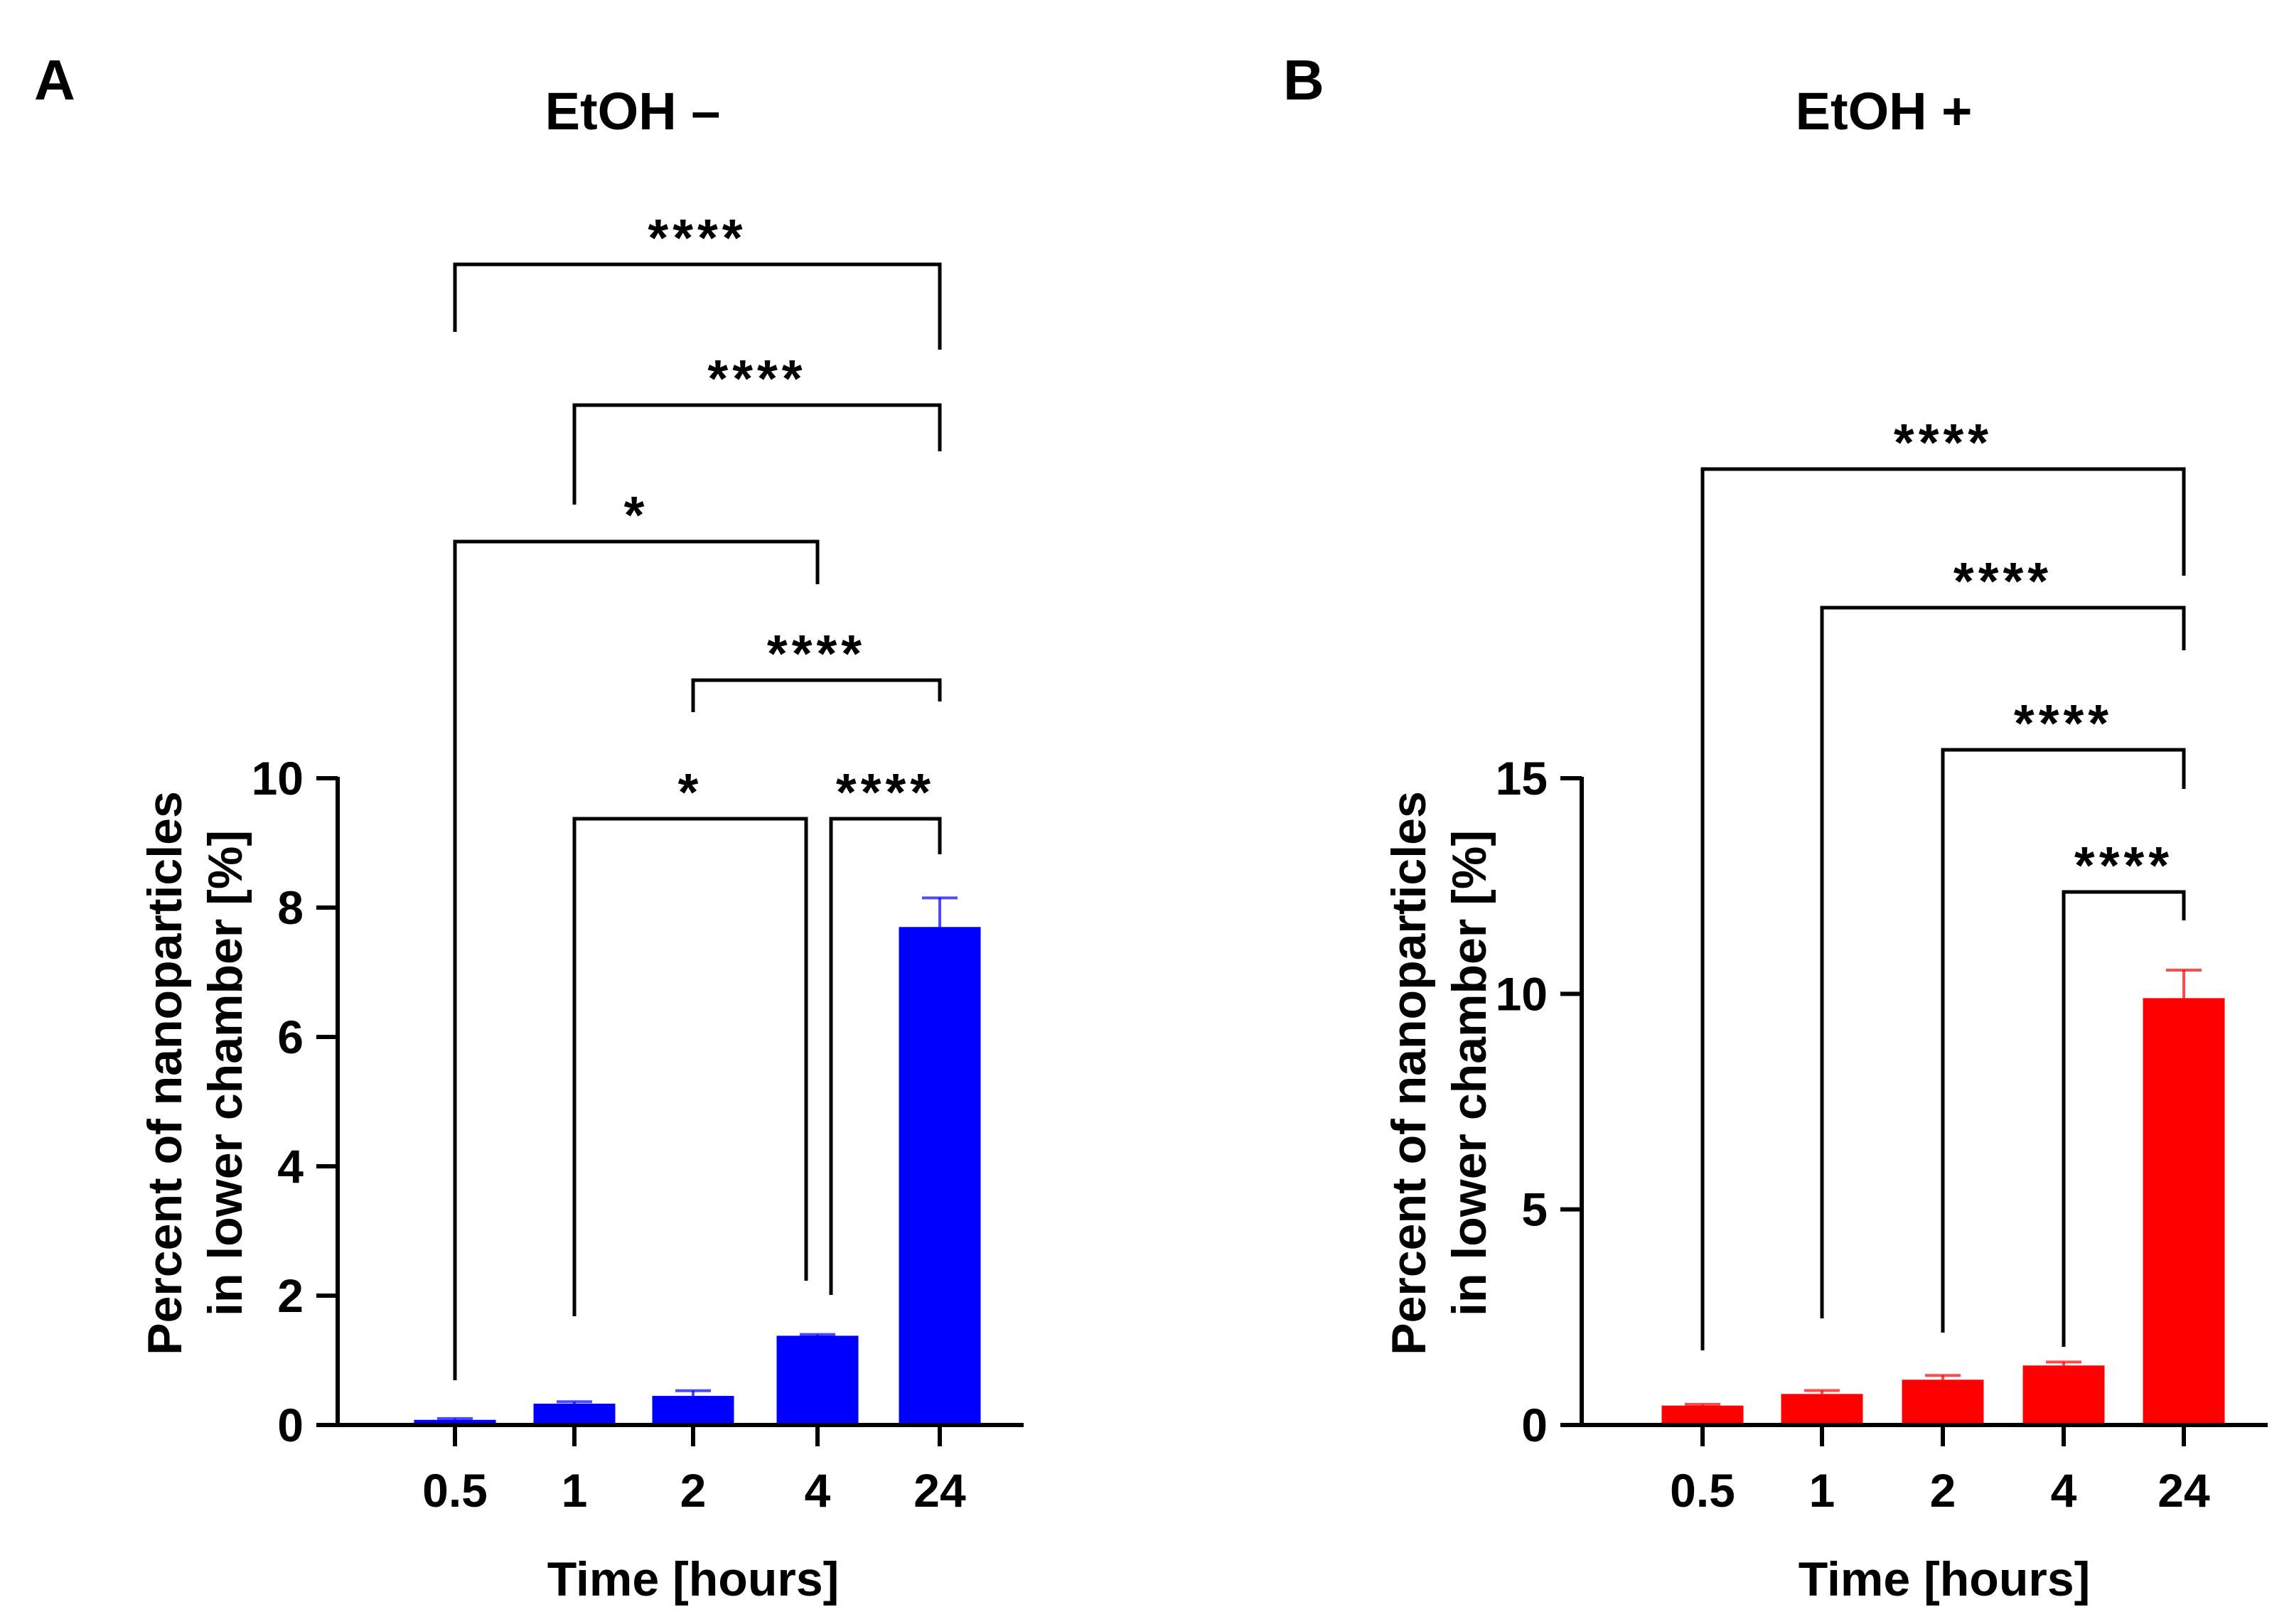 The width and height of the screenshot is (2294, 1624). I want to click on panel-b-title: EtOH +, so click(1884, 111).